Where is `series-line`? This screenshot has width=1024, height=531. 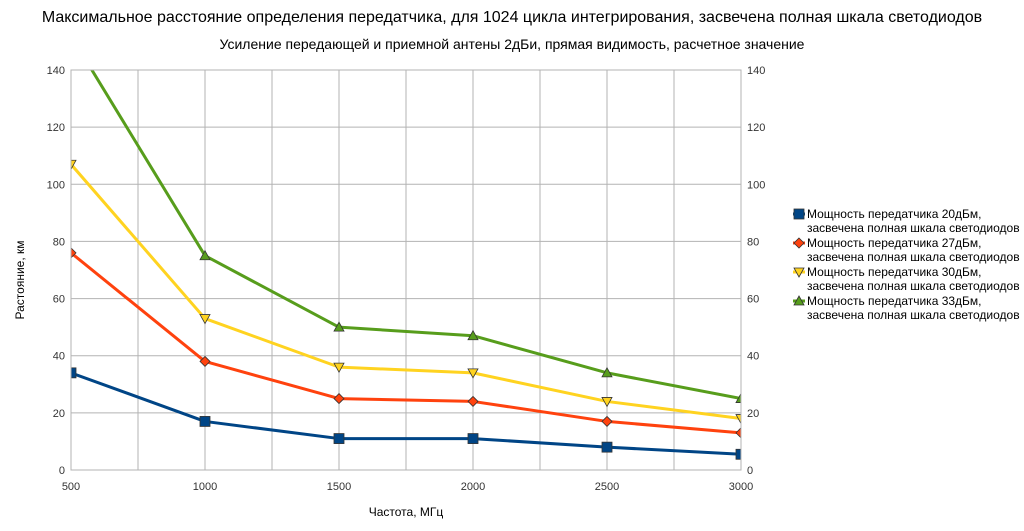 series-line is located at coordinates (406, 413).